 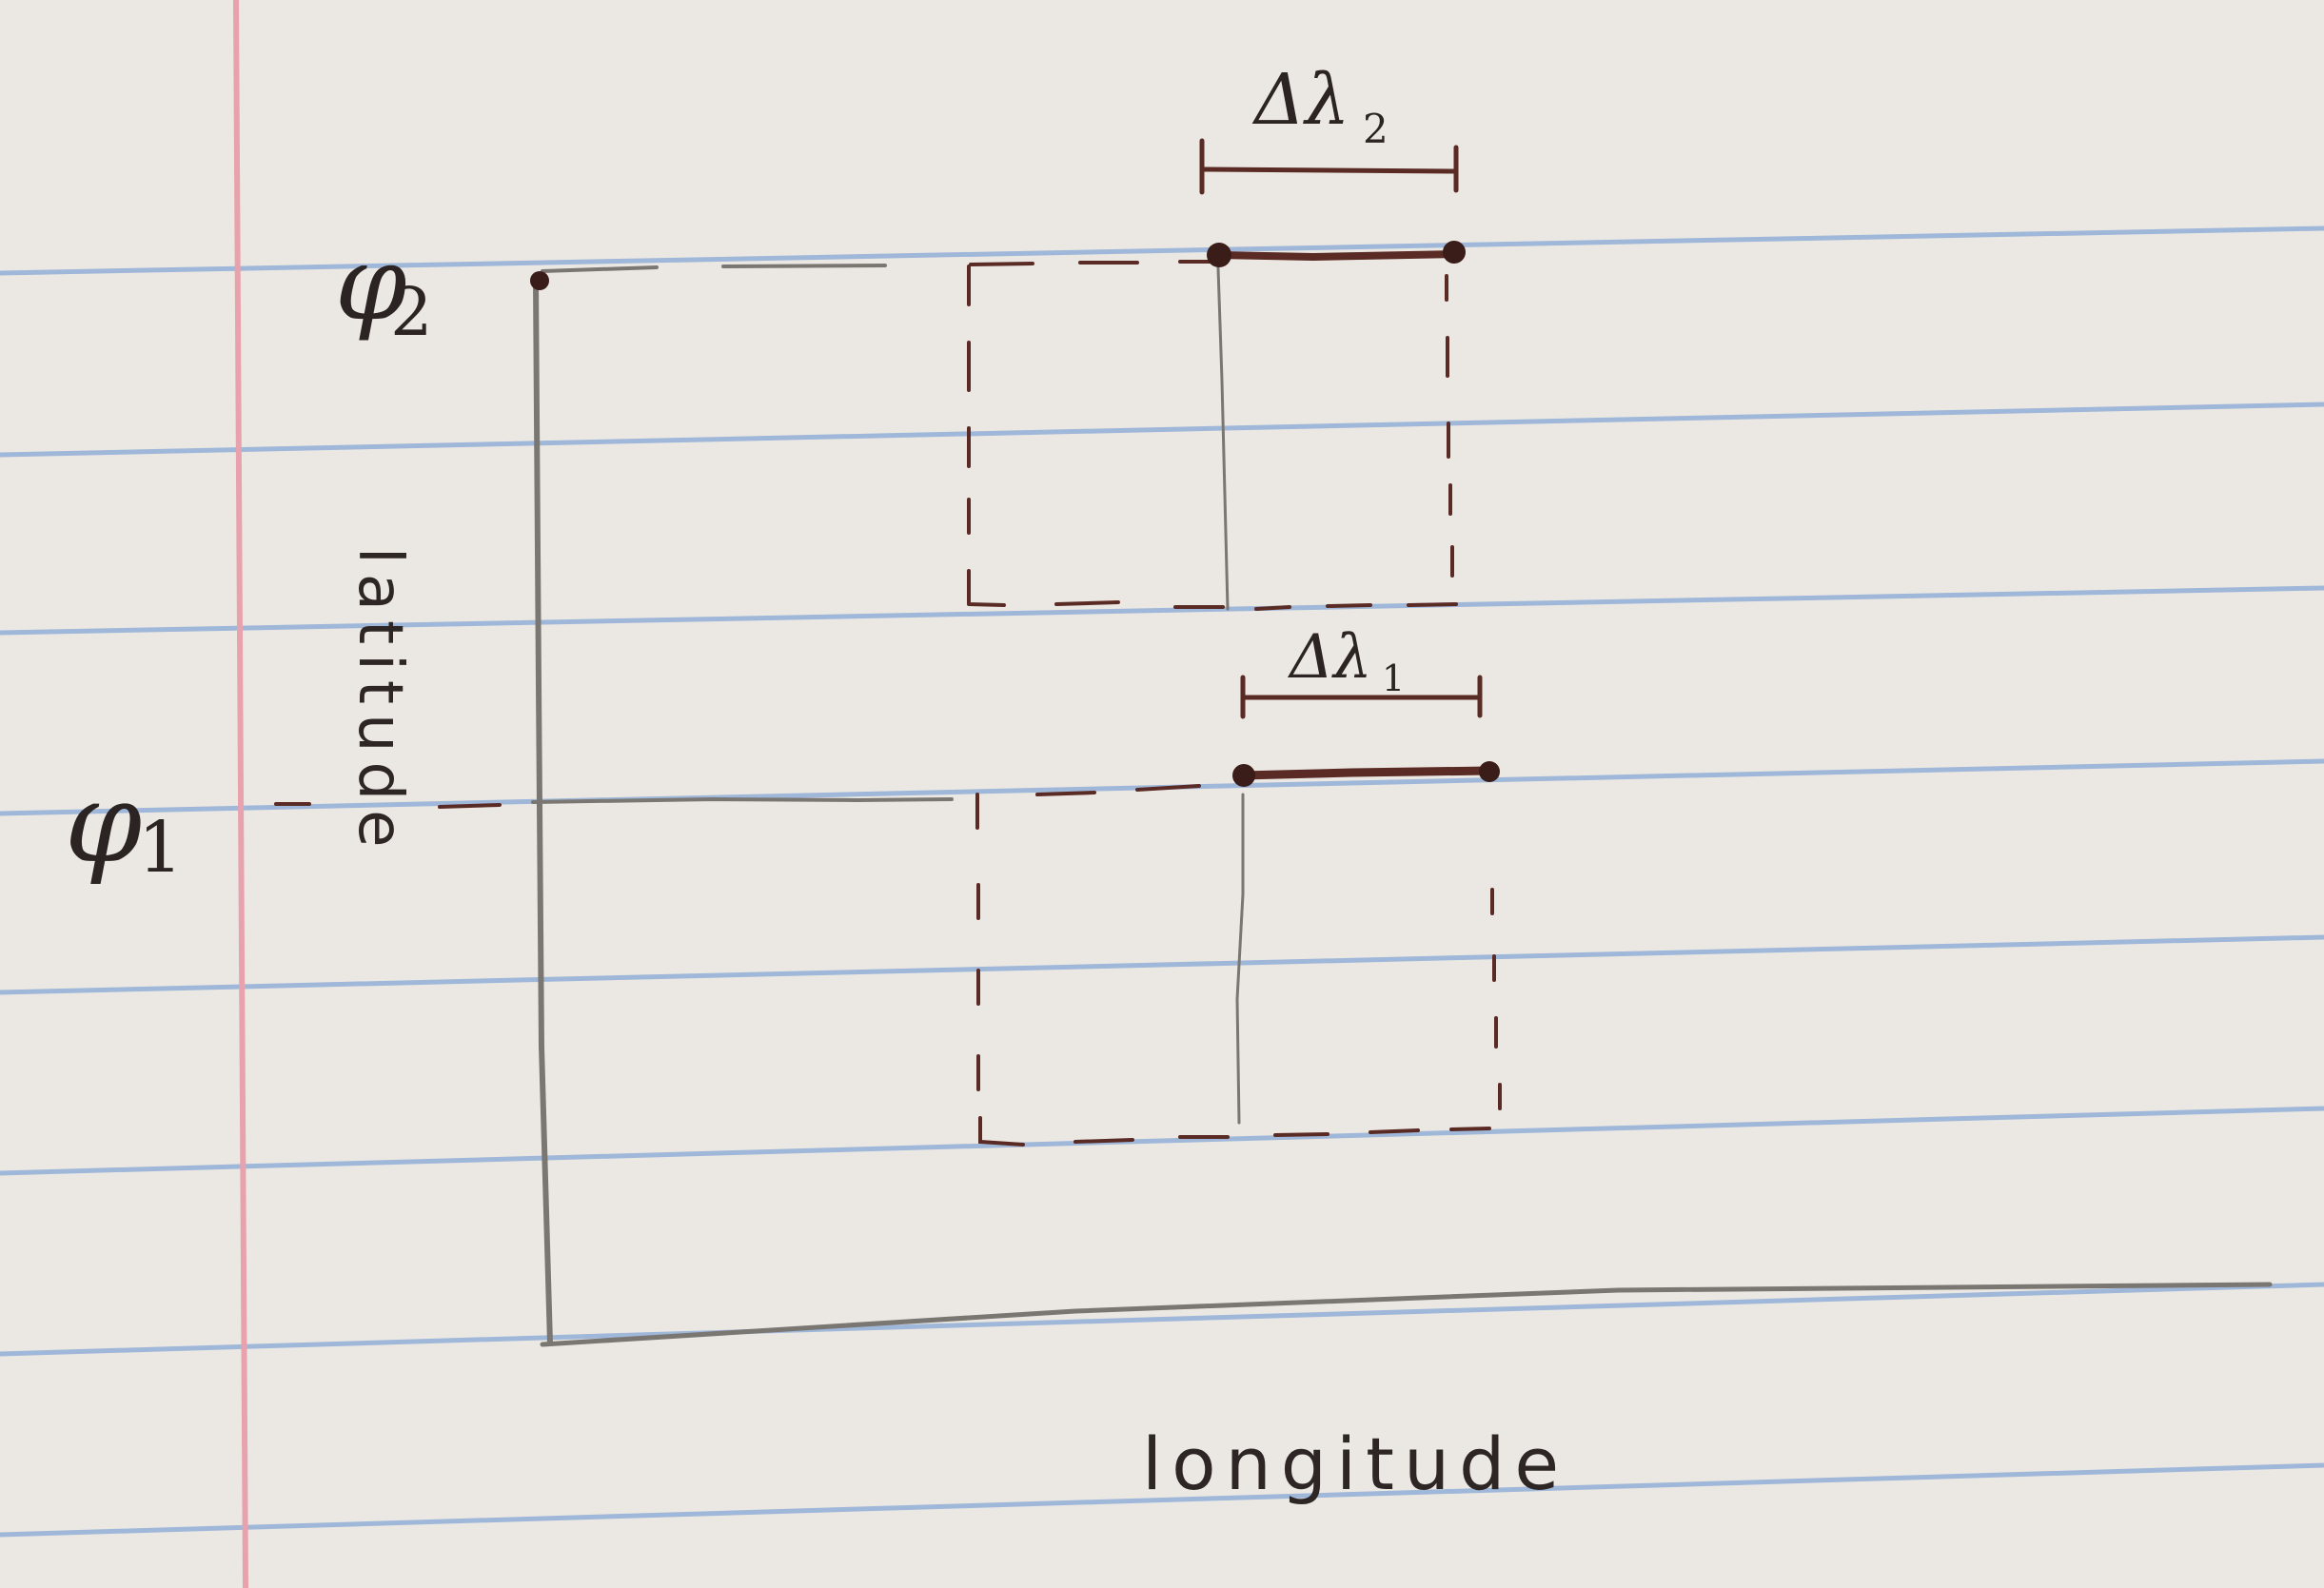 I want to click on delta-lambda2-subscript: 2, so click(x=1375, y=129).